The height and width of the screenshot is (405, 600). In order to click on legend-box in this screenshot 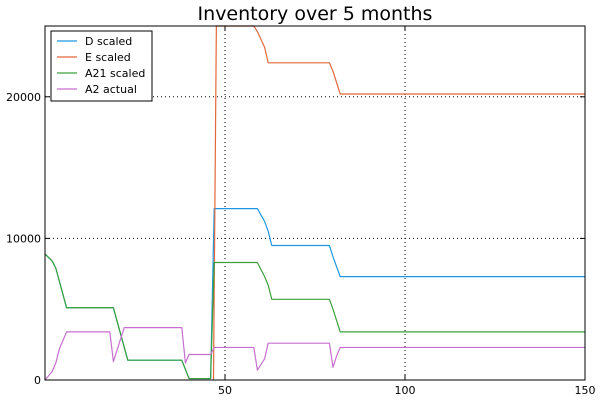, I will do `click(101, 66)`.